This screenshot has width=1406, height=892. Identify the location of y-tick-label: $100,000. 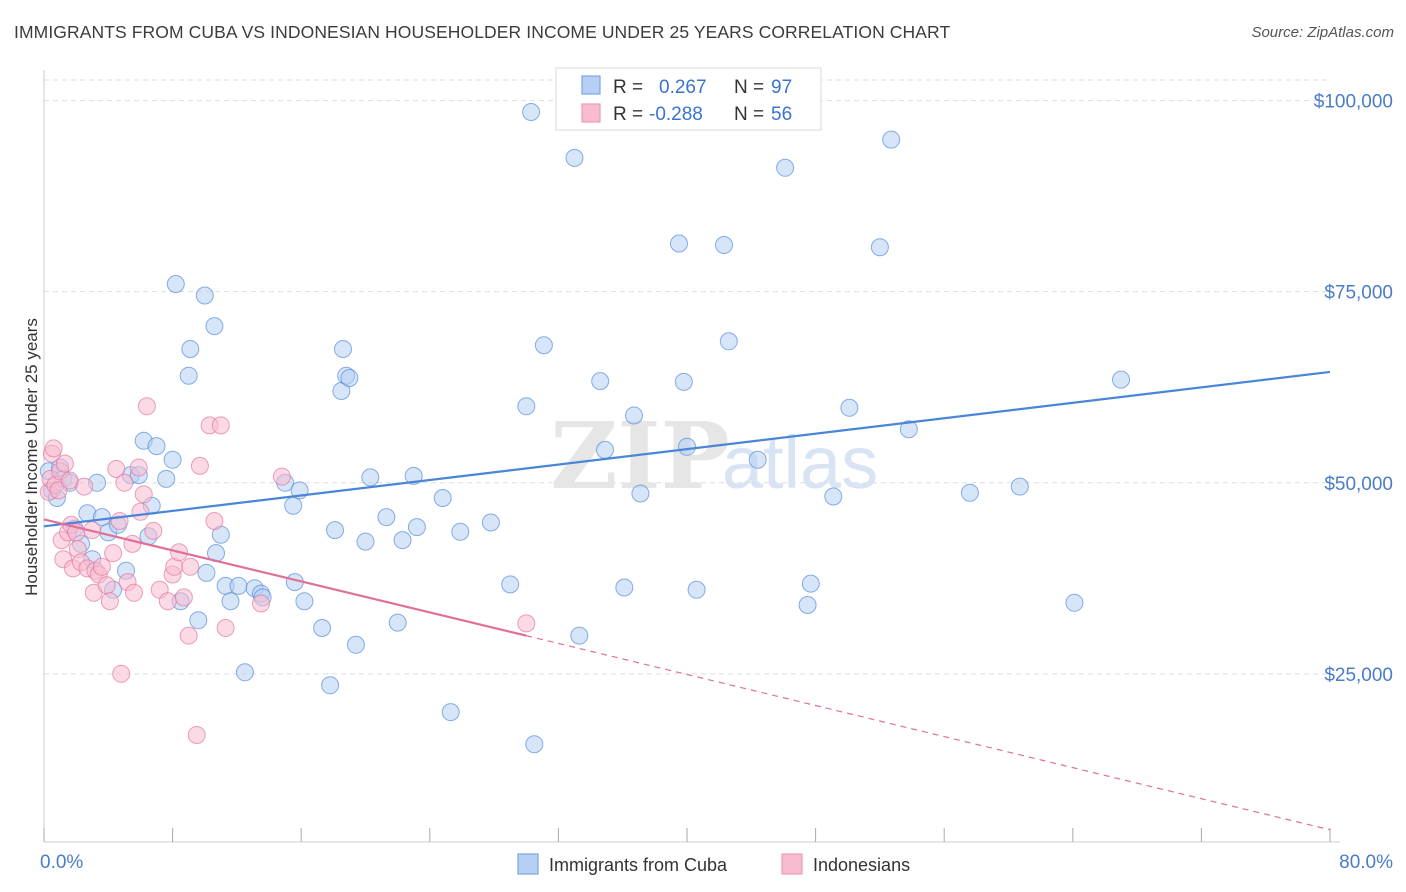
(1353, 102).